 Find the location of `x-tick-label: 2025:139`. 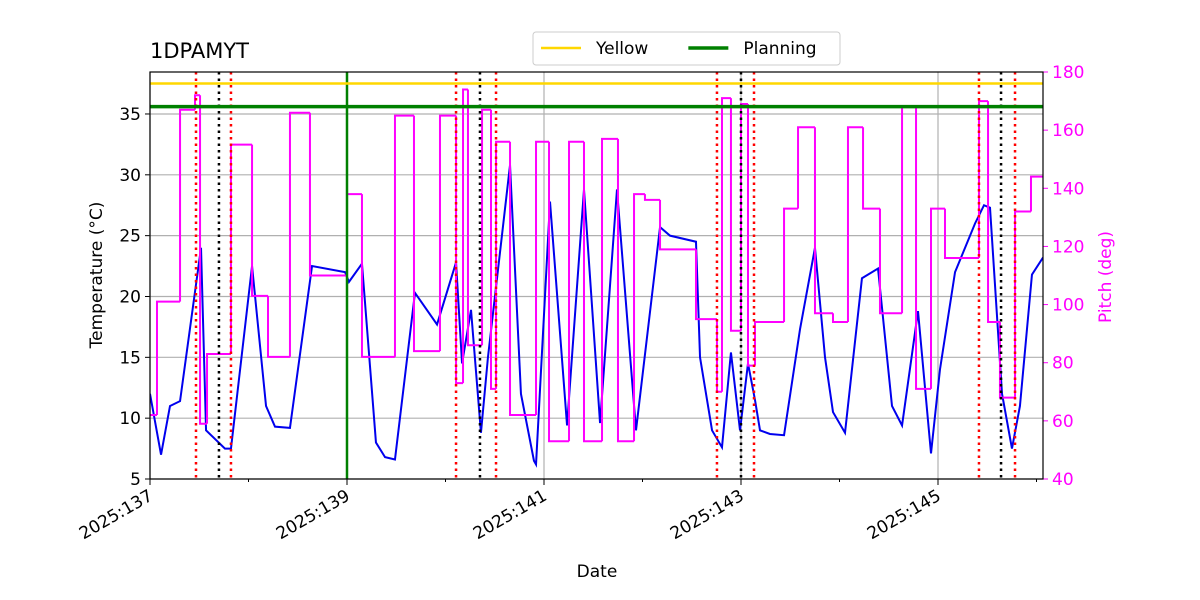

x-tick-label: 2025:139 is located at coordinates (313, 515).